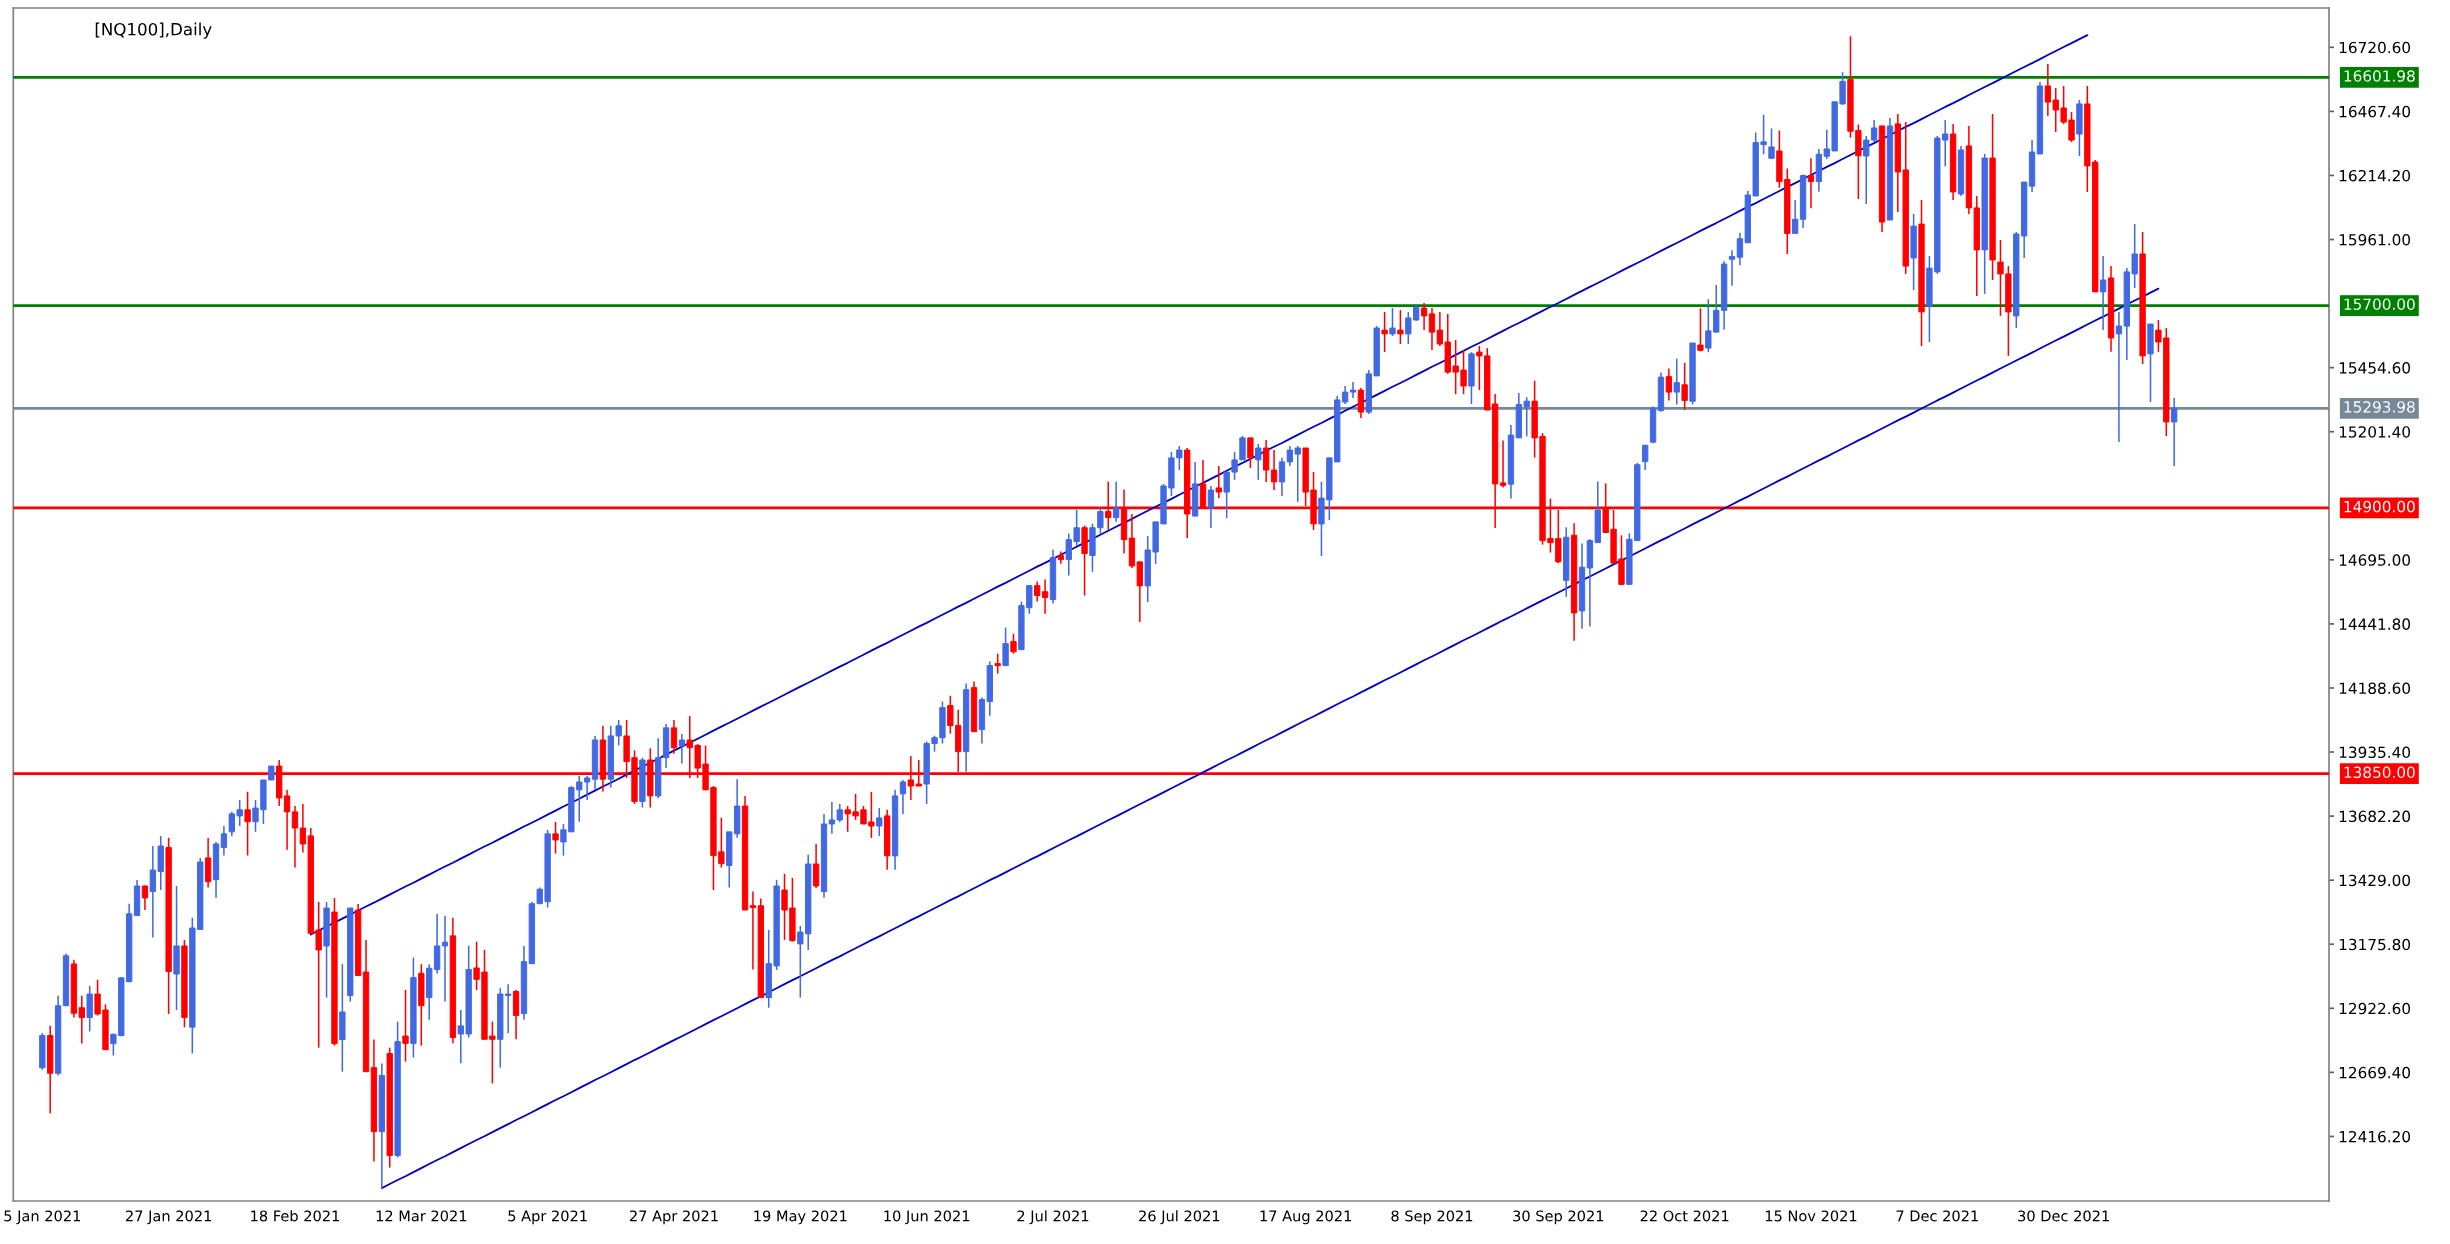 This screenshot has height=1244, width=2450. I want to click on y-tick-label: 16214.20, so click(2375, 175).